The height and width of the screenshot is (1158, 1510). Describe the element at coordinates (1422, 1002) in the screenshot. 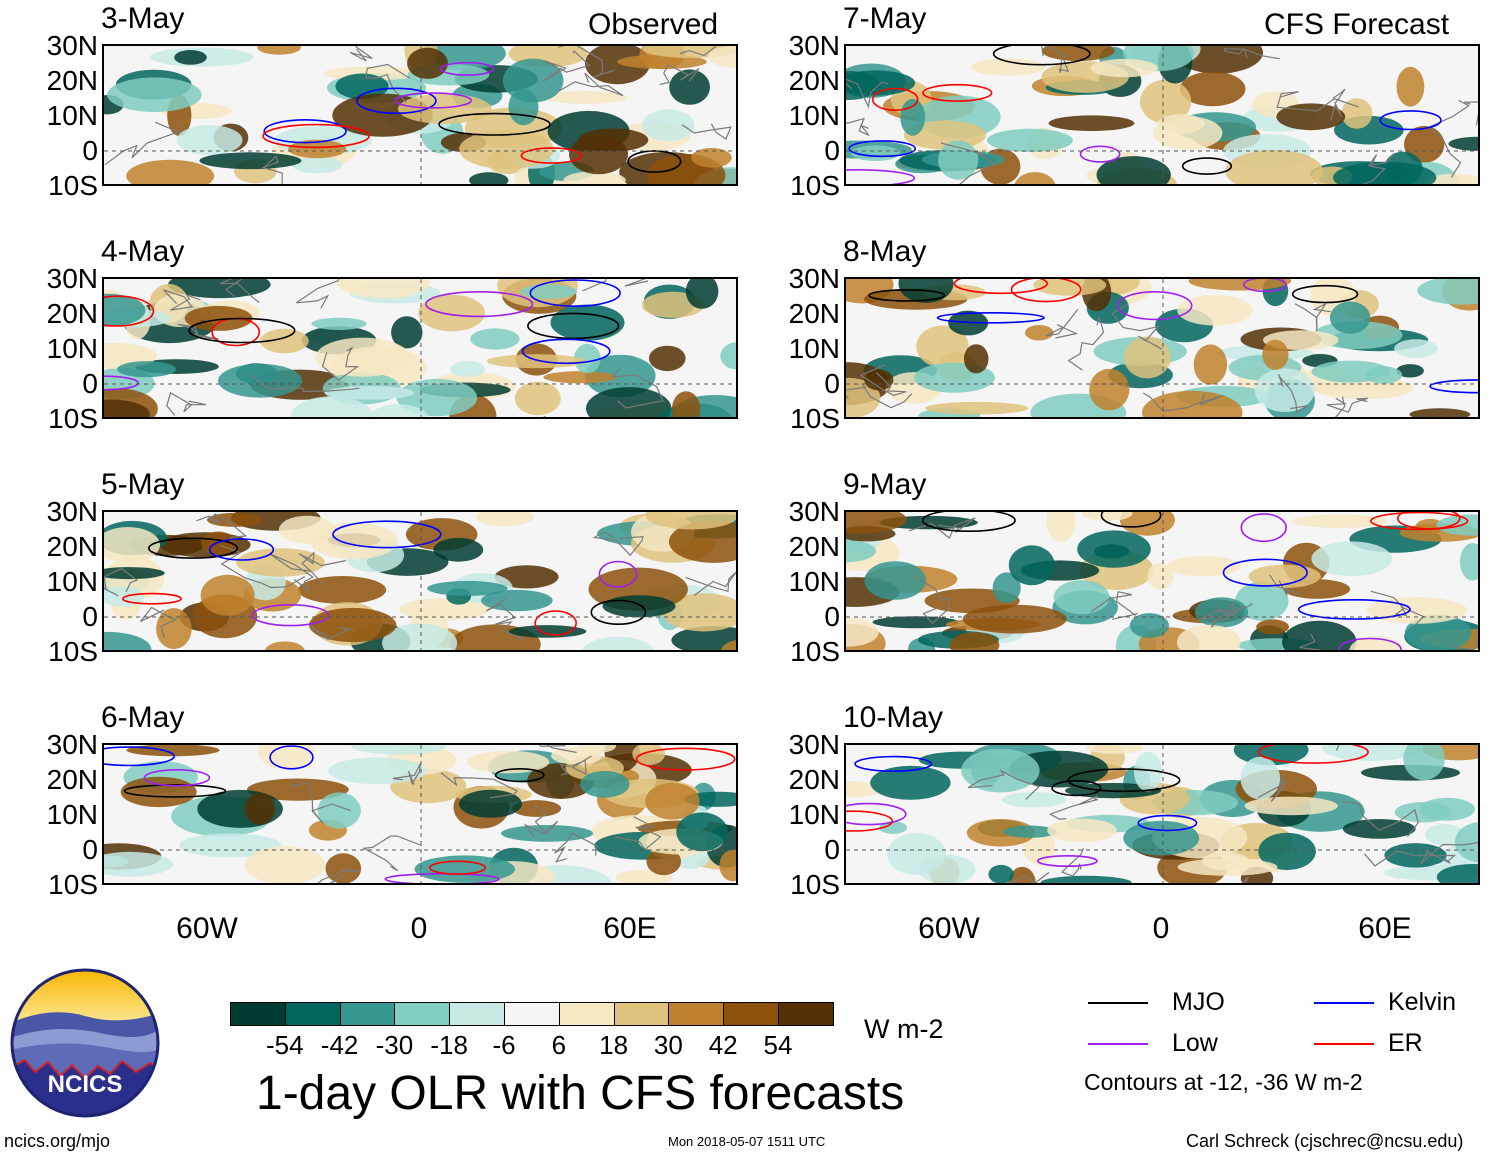

I see `legend-label-kelvin: Kelvin` at that location.